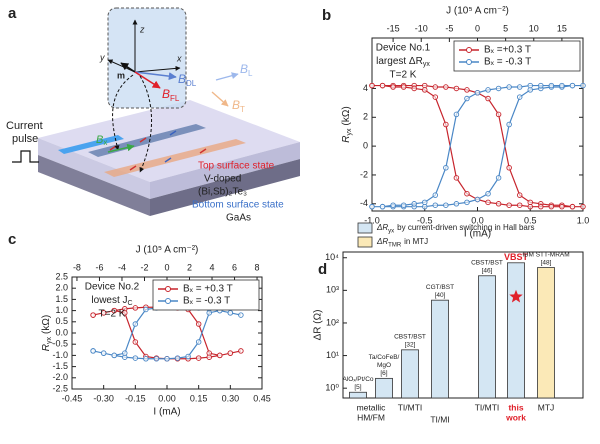 The height and width of the screenshot is (444, 600). Describe the element at coordinates (515, 407) in the screenshot. I see `group-label: this` at that location.